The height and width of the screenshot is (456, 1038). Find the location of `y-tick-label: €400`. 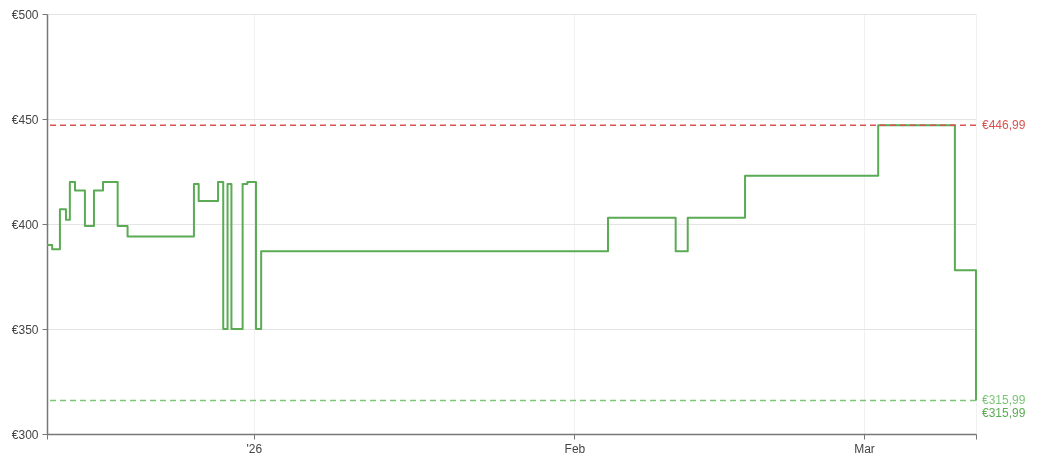

y-tick-label: €400 is located at coordinates (25, 224).